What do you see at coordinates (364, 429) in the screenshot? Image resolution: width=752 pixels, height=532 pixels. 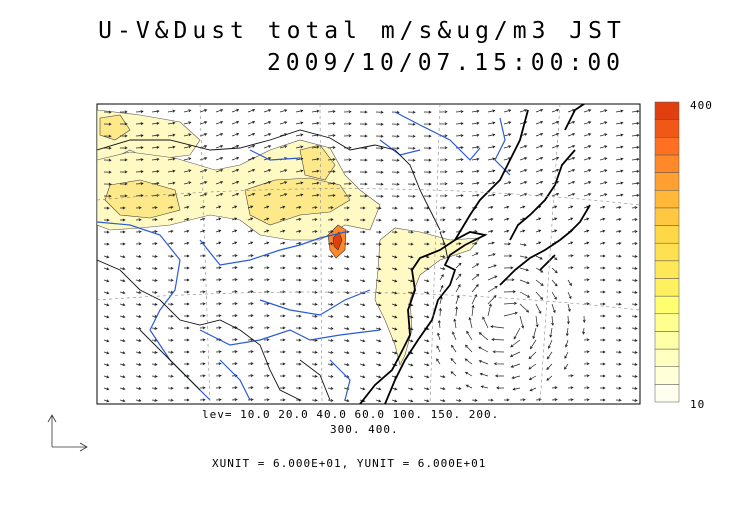 I see `contour-levels-line2: 300. 400.` at bounding box center [364, 429].